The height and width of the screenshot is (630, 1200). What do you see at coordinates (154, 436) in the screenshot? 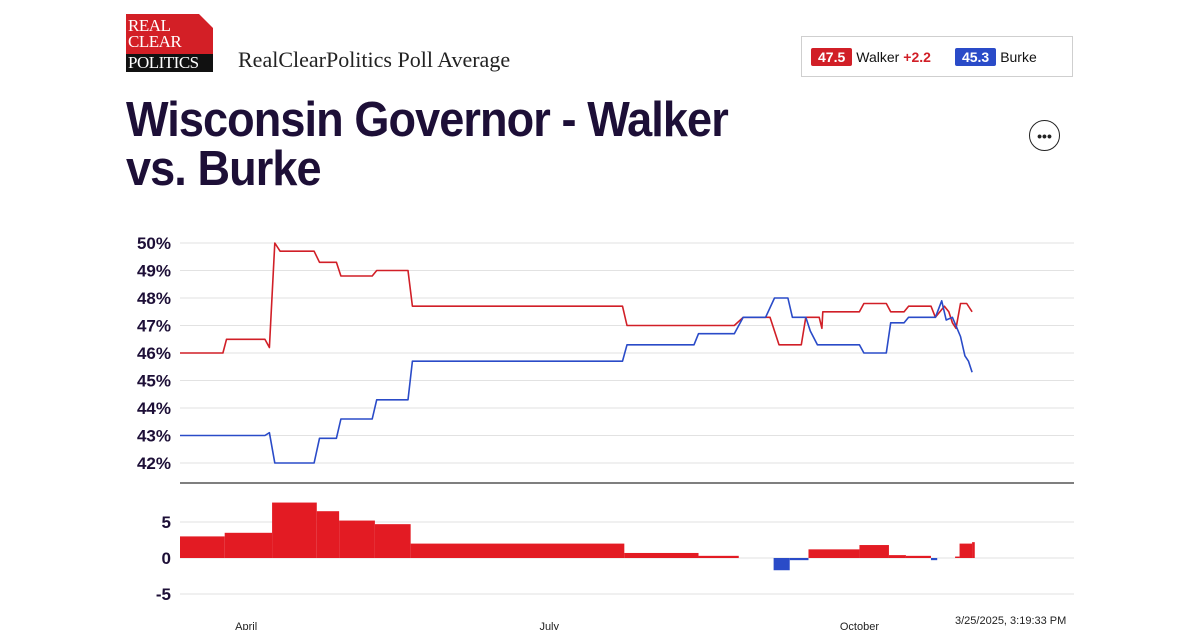
I see `y-tick-label: 43%` at bounding box center [154, 436].